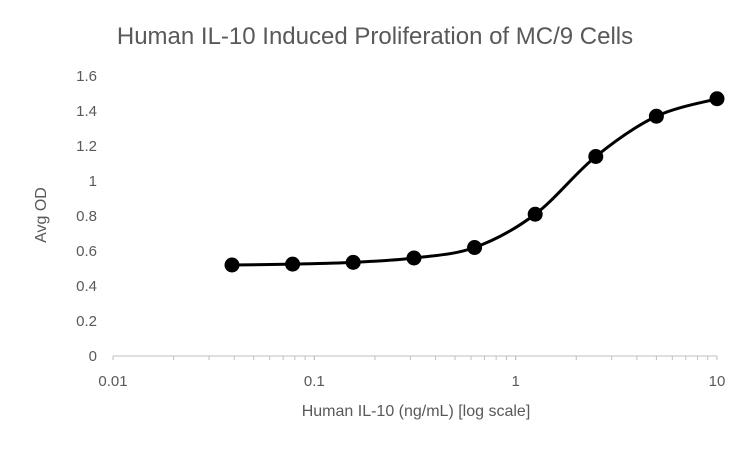 The height and width of the screenshot is (449, 750). What do you see at coordinates (86, 146) in the screenshot?
I see `y-tick-label: 1.2` at bounding box center [86, 146].